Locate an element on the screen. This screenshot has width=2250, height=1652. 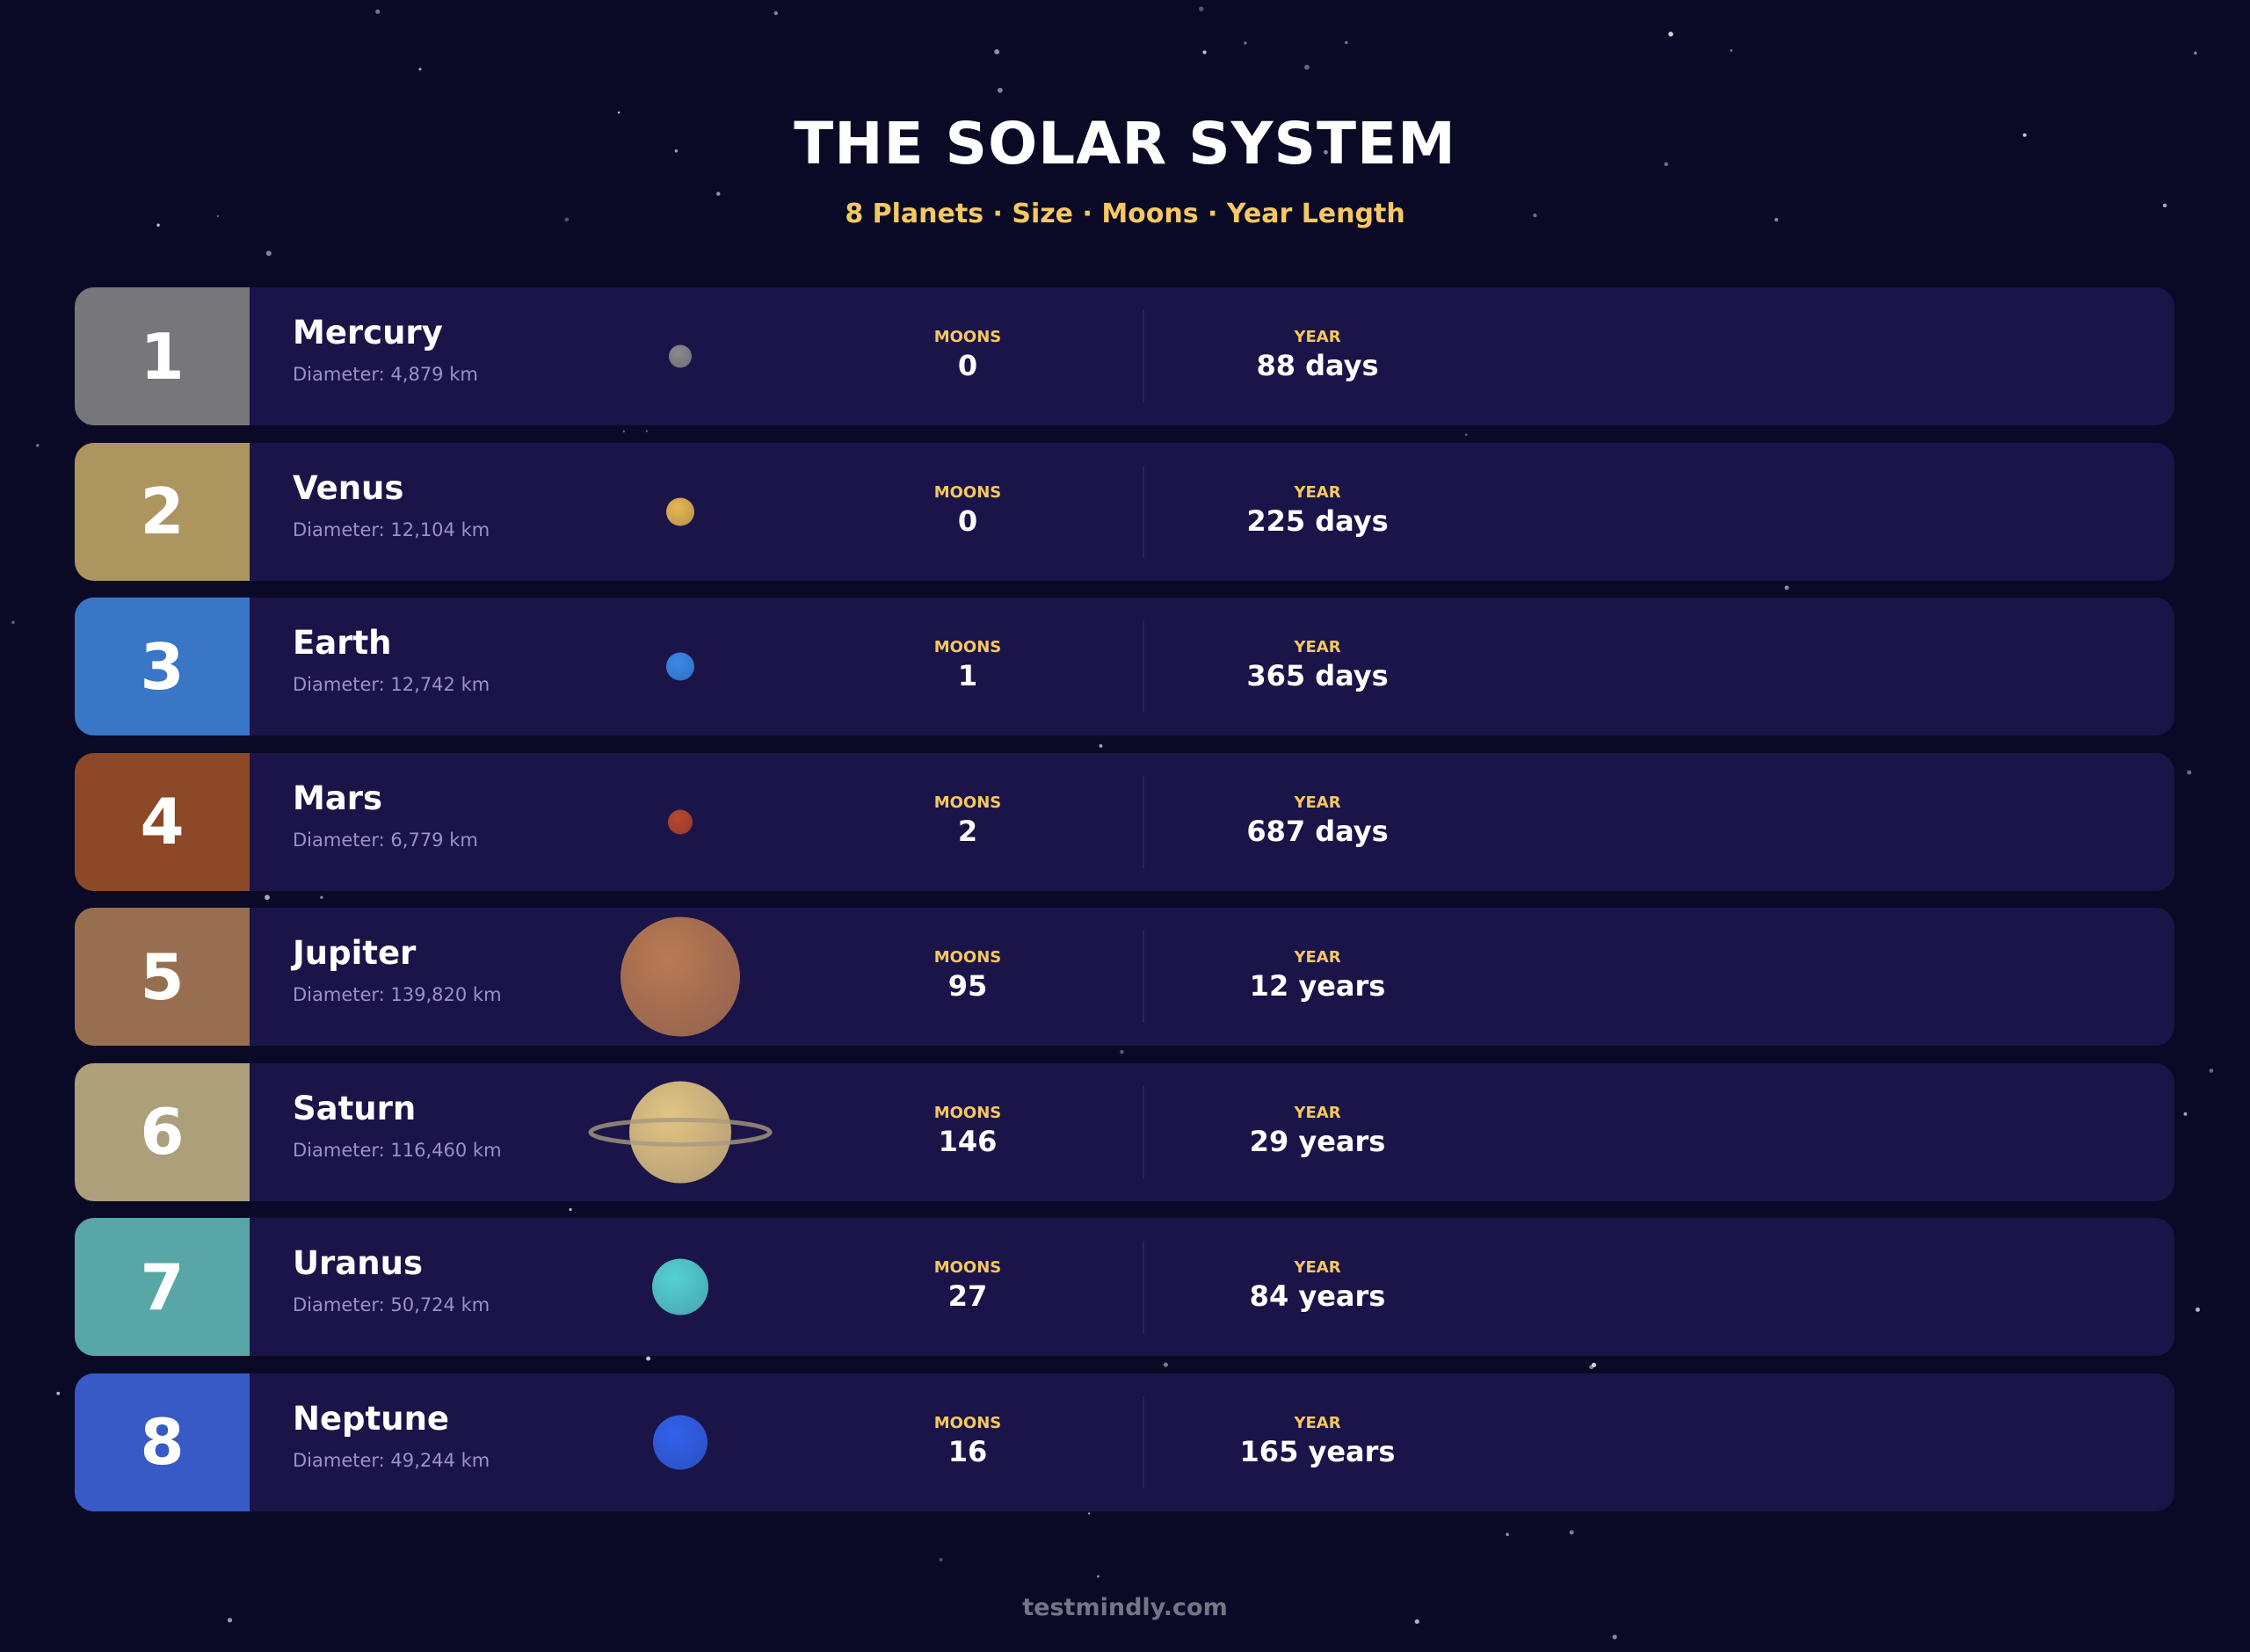
subtitle: 8 Planets · Size · Moons · Year Length is located at coordinates (1125, 214).